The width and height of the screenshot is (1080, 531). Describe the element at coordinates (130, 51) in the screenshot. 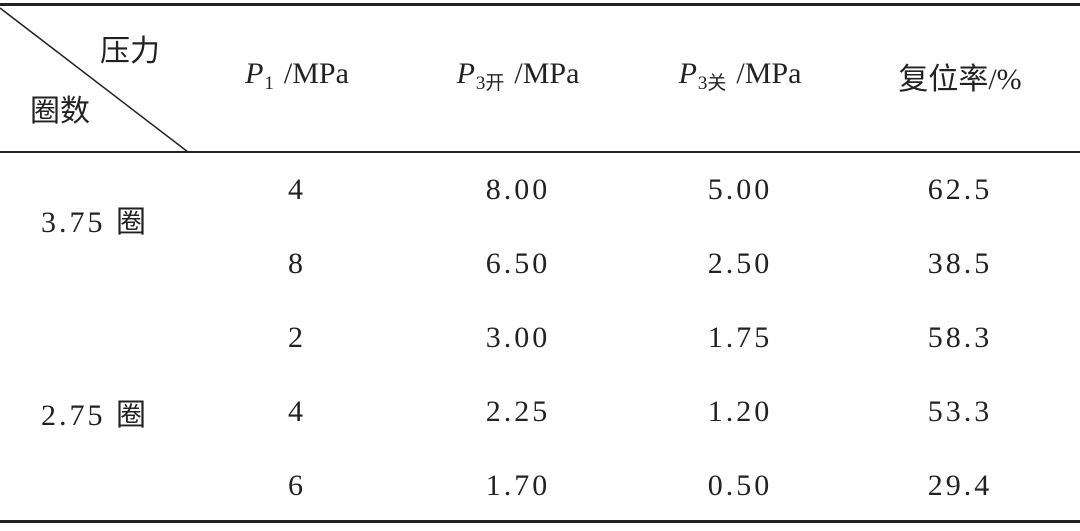

I see `corner-top: 压力` at that location.